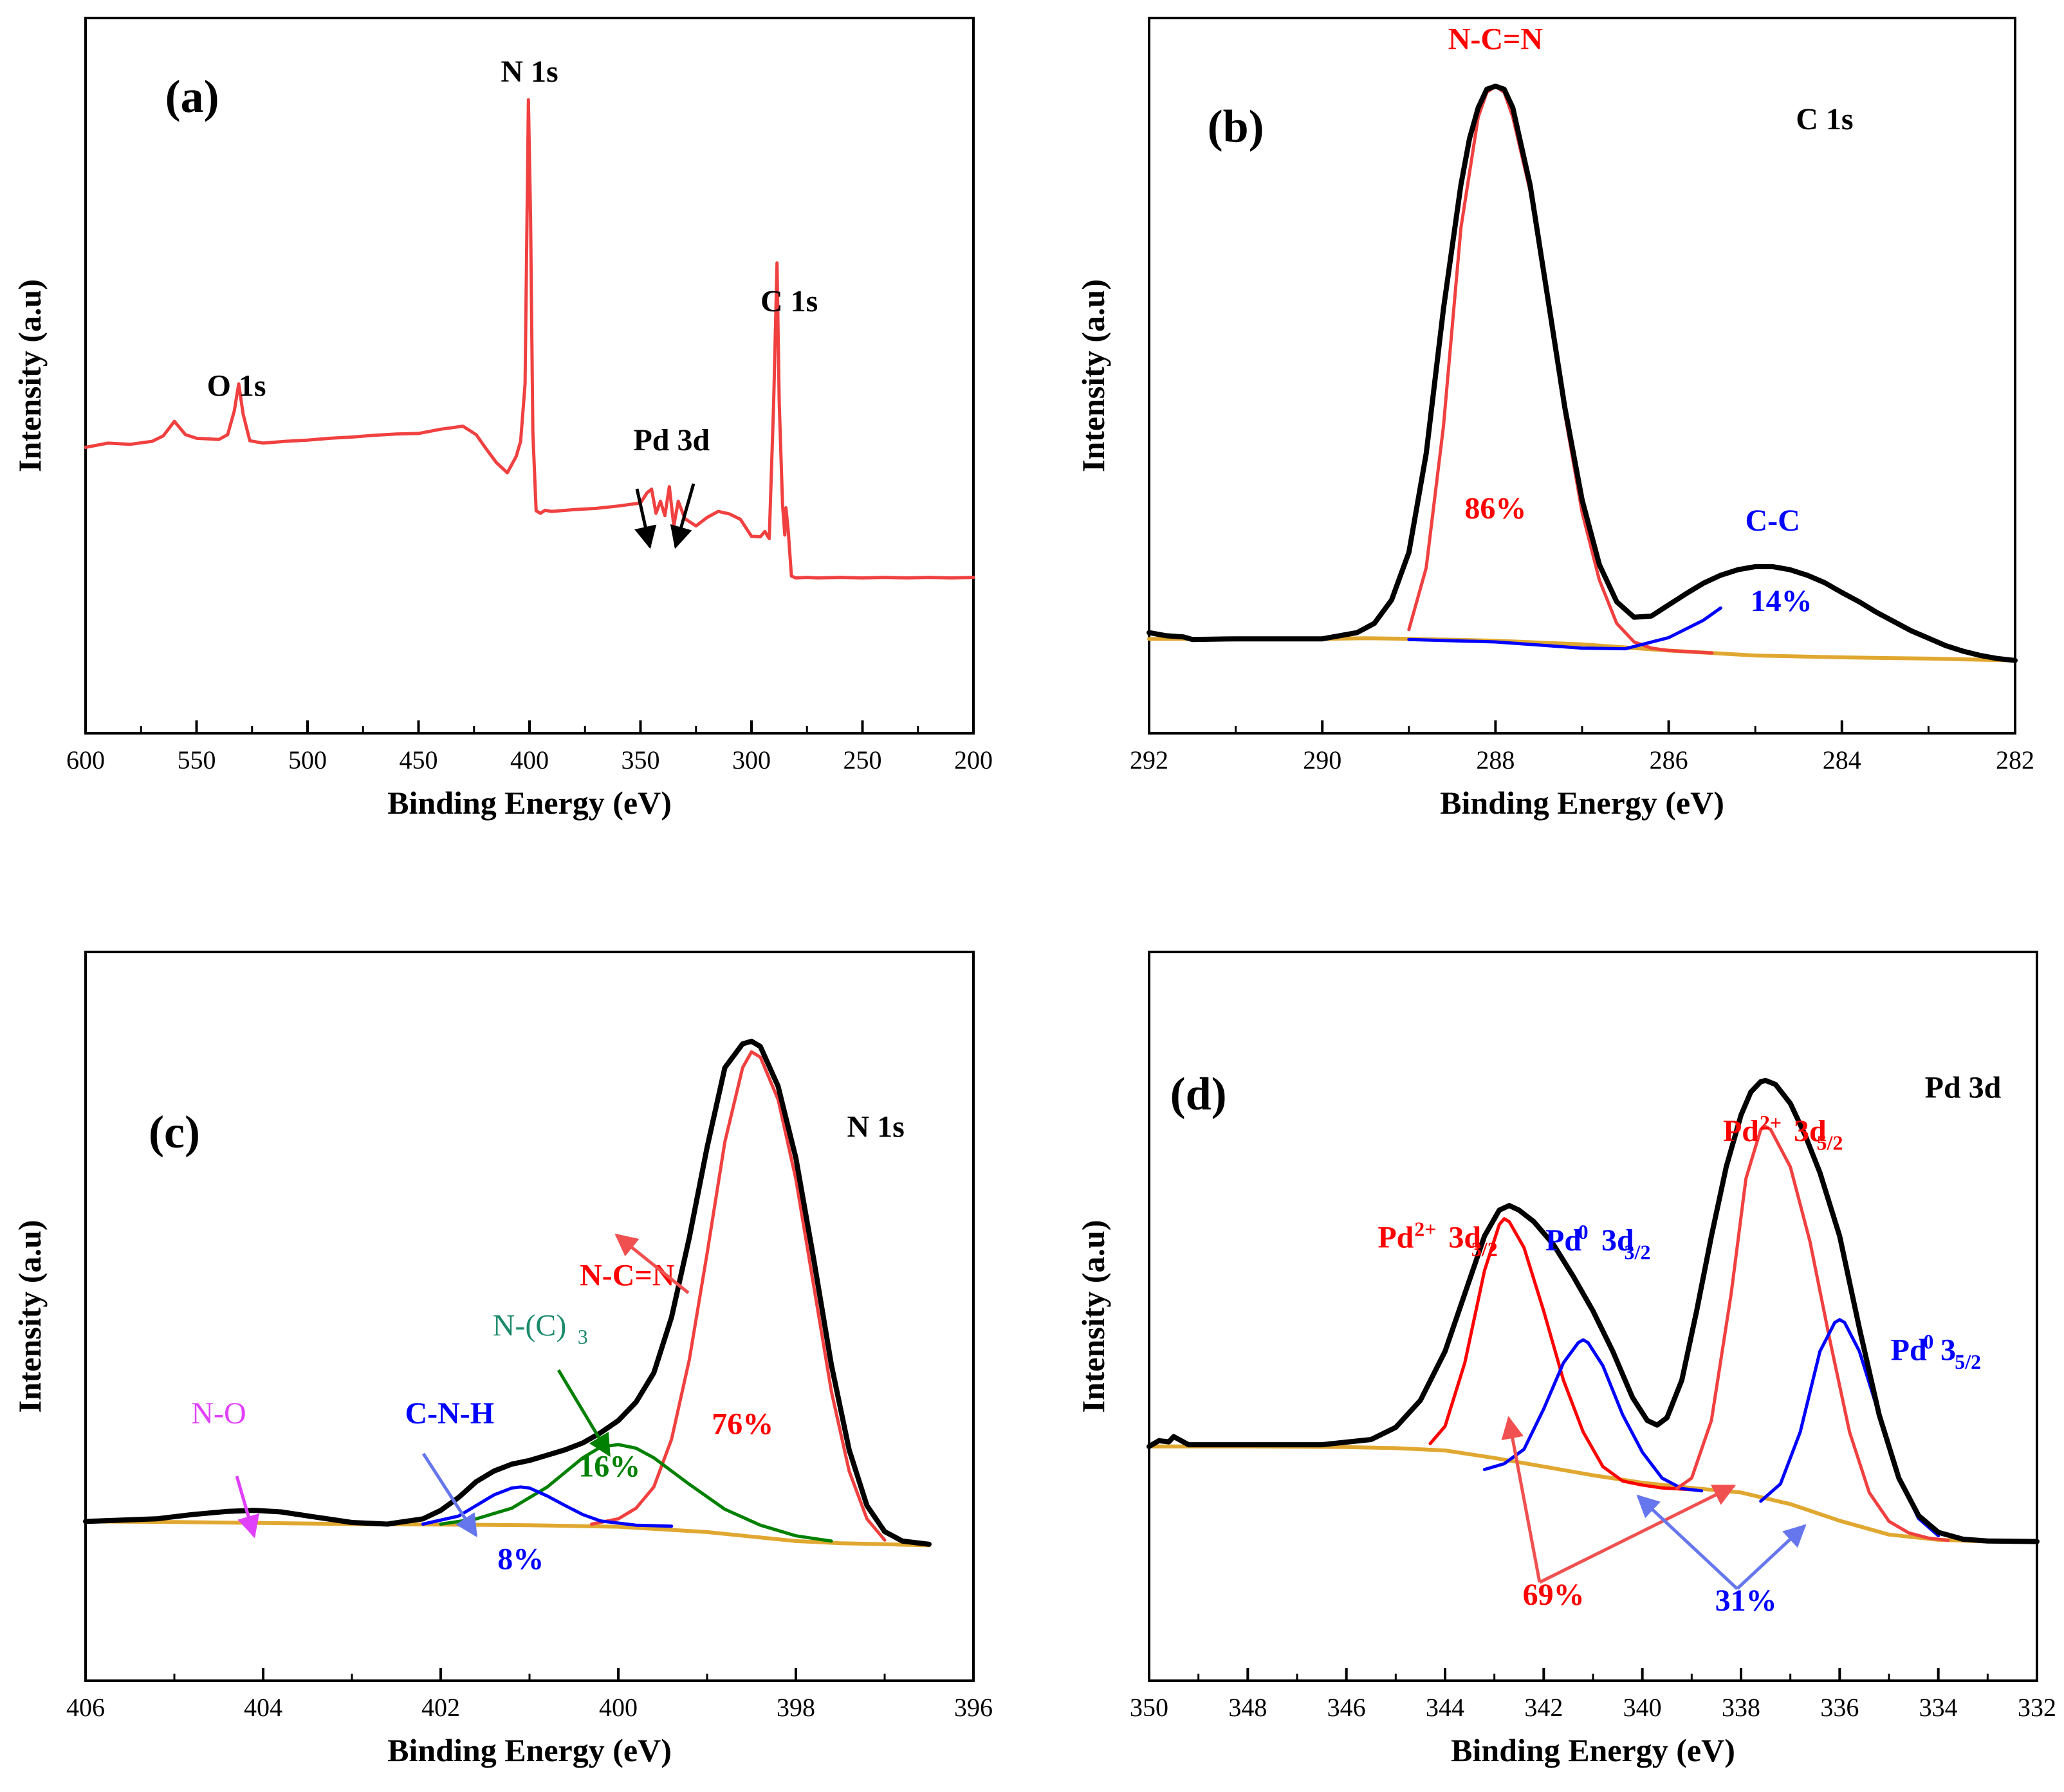 This screenshot has width=2064, height=1792. Describe the element at coordinates (307, 759) in the screenshot. I see `x-tick-label: 500` at that location.